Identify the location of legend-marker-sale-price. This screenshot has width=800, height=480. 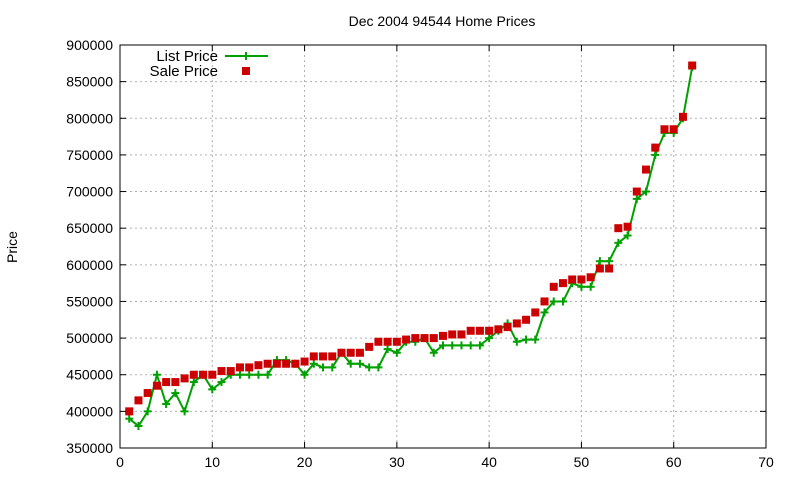
(246, 71).